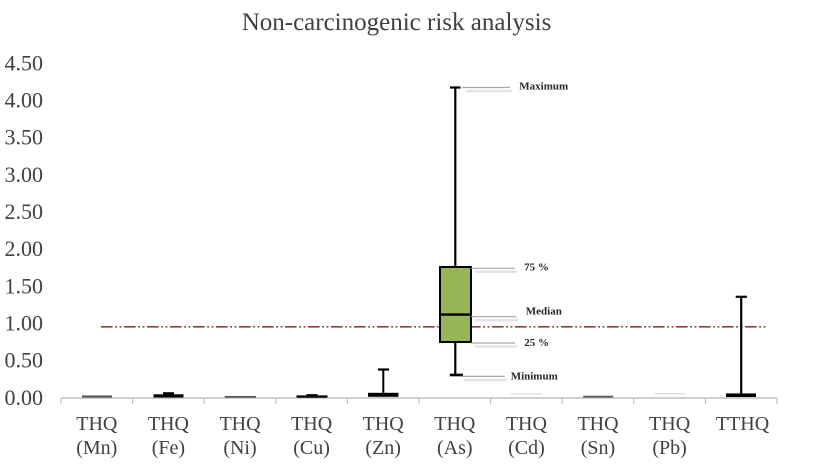  Describe the element at coordinates (526, 448) in the screenshot. I see `svg-text: (Cd)` at that location.